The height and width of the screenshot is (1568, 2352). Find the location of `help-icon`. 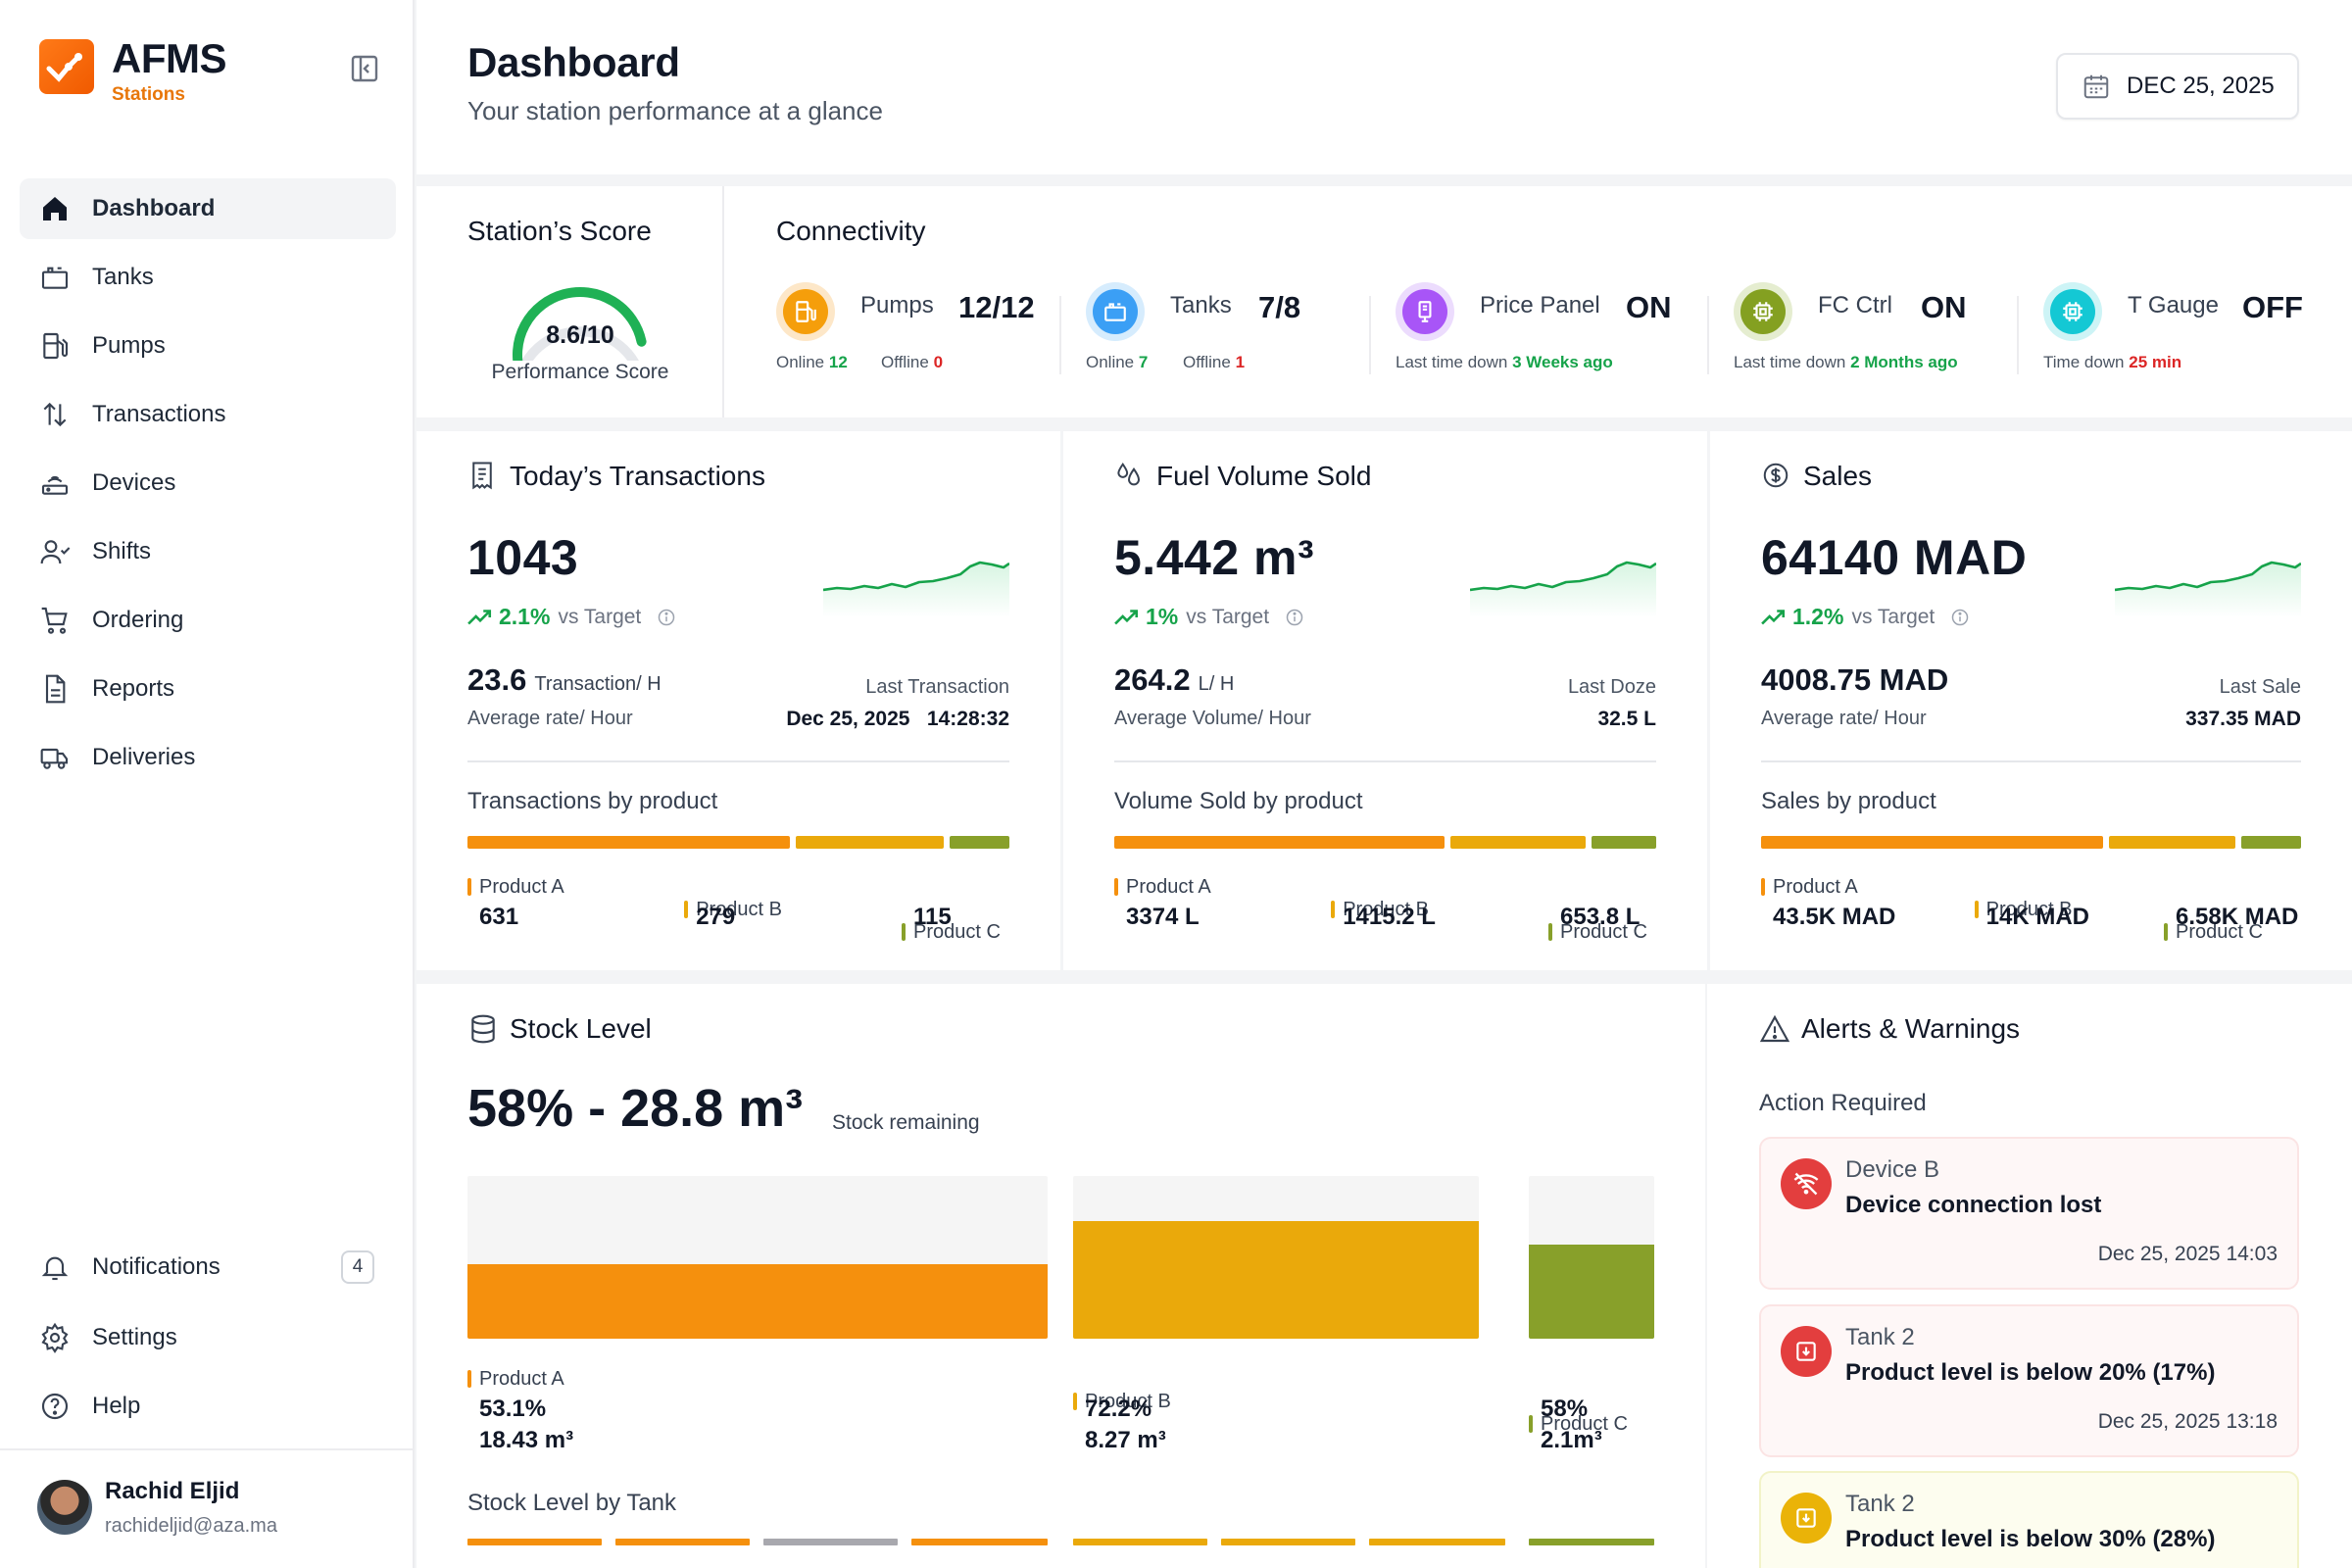

help-icon is located at coordinates (55, 1406).